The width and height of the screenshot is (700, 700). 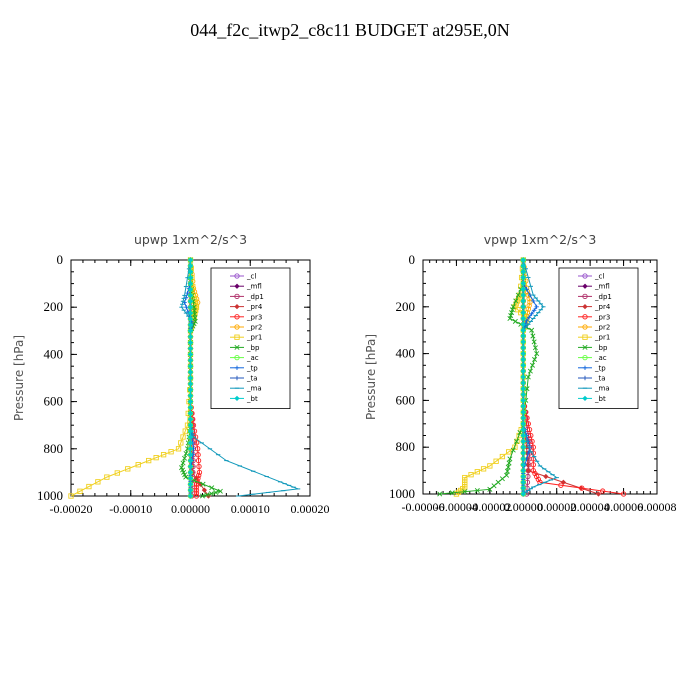 What do you see at coordinates (657, 507) in the screenshot?
I see `x-tick-label: 0.00008` at bounding box center [657, 507].